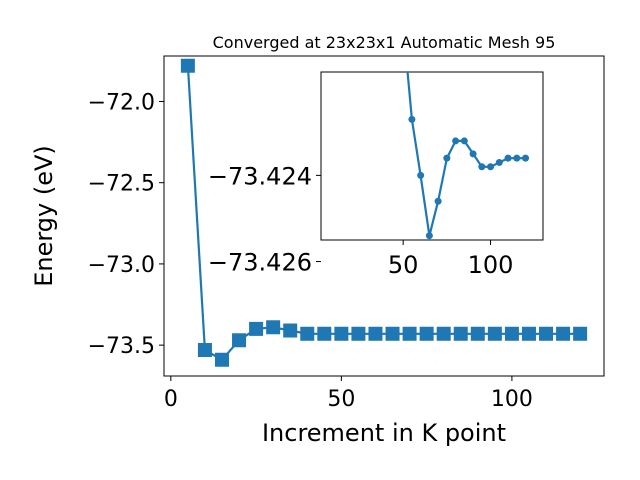 This screenshot has width=640, height=480. Describe the element at coordinates (44, 216) in the screenshot. I see `y-axis-label: Energy (eV)` at that location.